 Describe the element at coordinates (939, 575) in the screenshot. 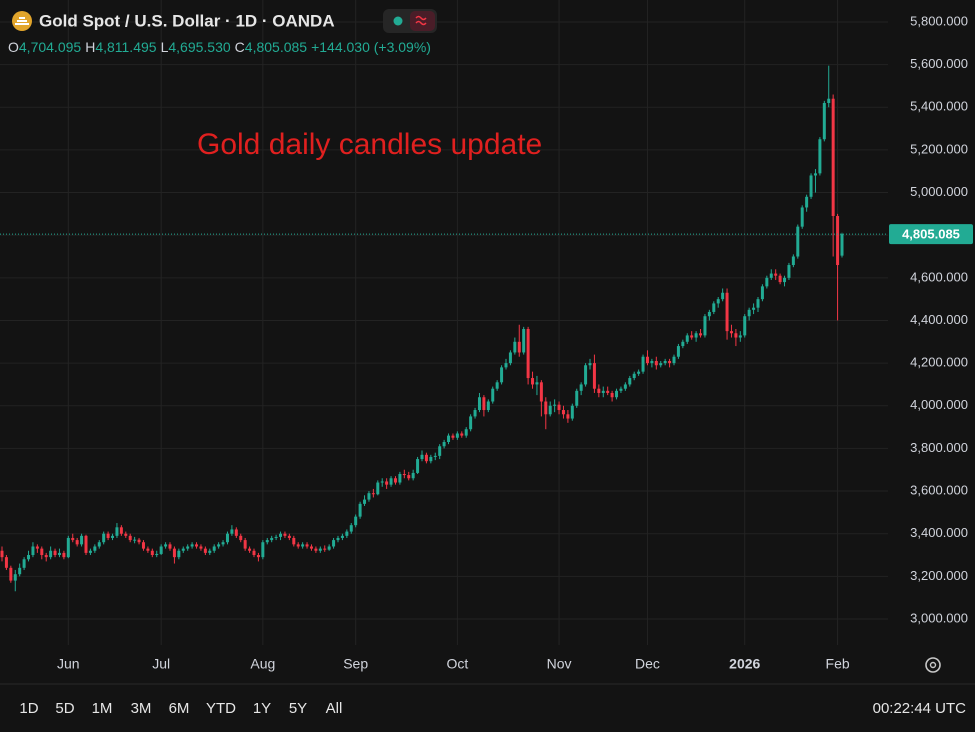

I see `y-tick-label: 3,200.000` at that location.